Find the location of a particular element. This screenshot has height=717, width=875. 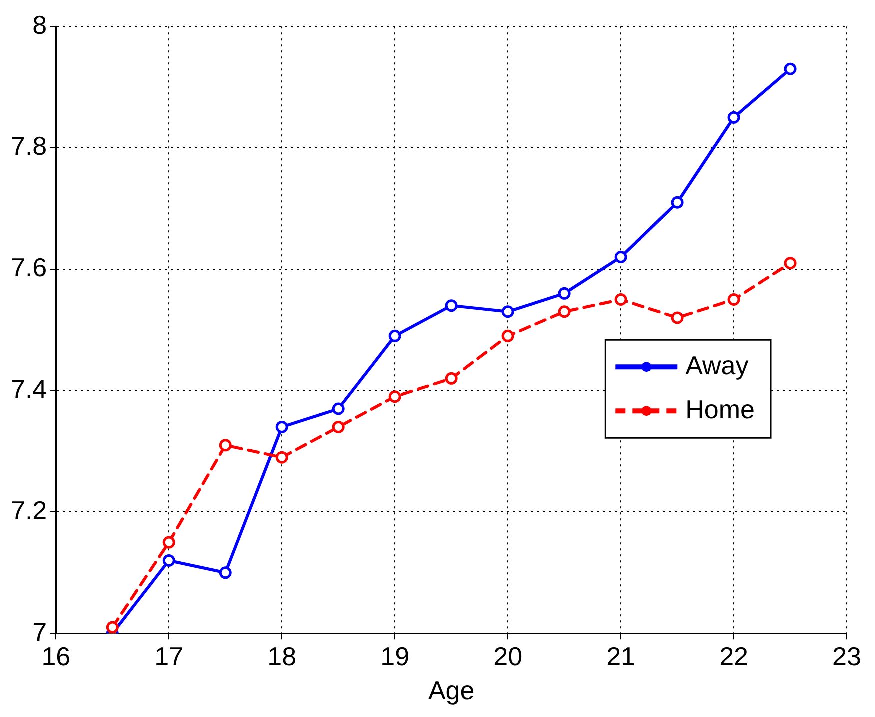

x-tick-label: 17 is located at coordinates (169, 656).